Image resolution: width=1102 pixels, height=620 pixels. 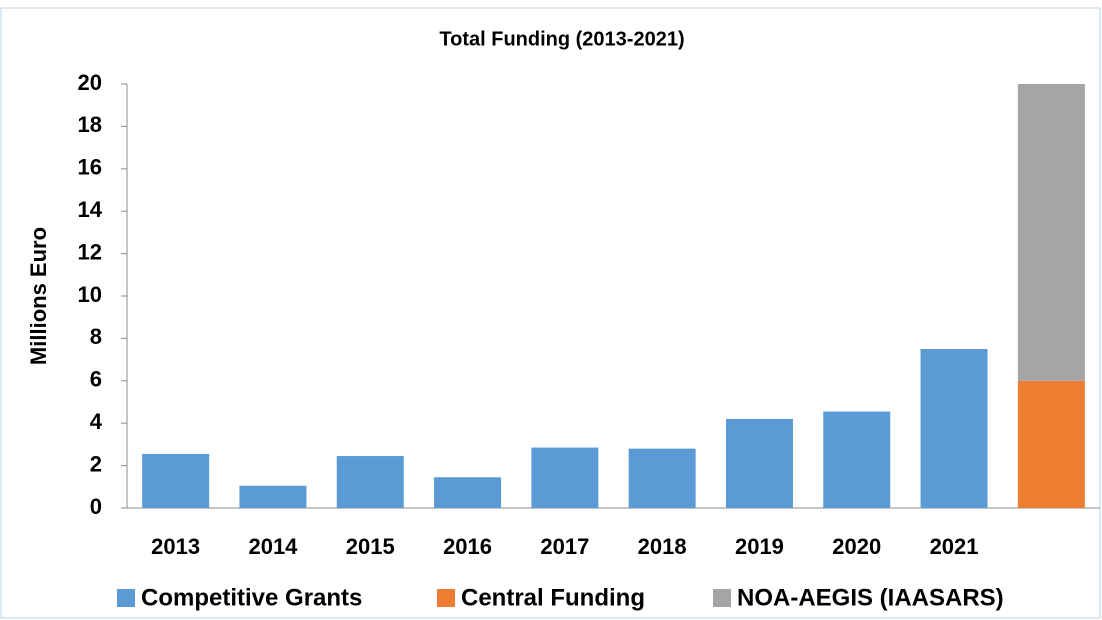 What do you see at coordinates (759, 546) in the screenshot?
I see `x-tick-label: 2019` at bounding box center [759, 546].